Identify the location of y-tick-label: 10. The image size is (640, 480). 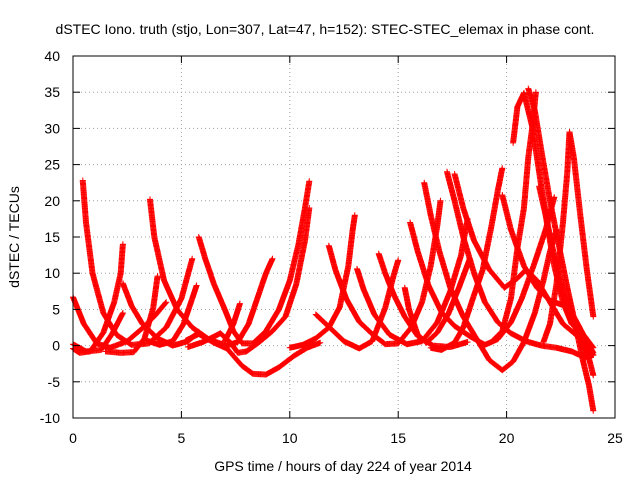
(52, 273).